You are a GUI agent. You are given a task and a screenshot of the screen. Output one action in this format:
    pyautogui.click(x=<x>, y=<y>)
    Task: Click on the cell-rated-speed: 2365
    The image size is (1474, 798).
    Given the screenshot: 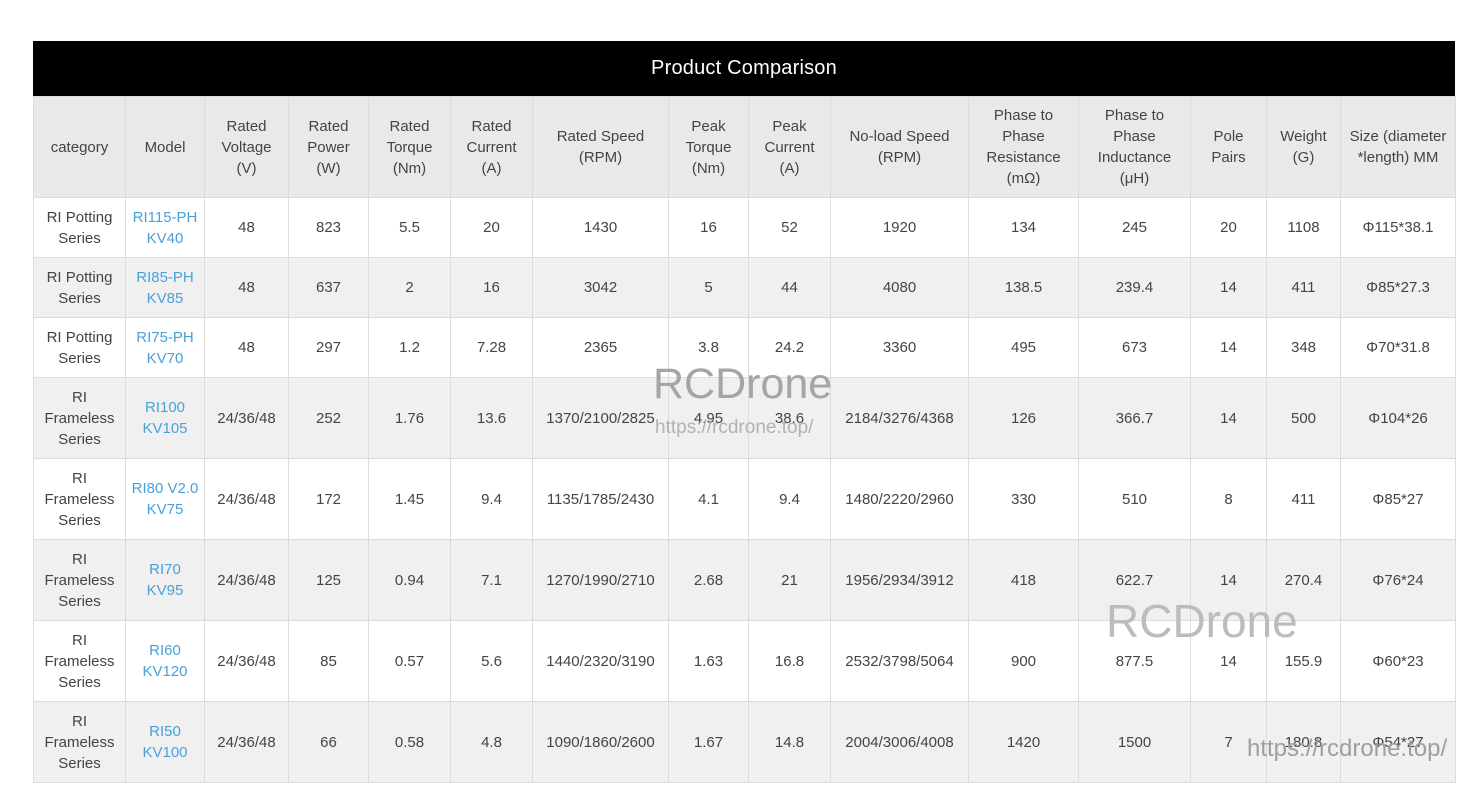 What is the action you would take?
    pyautogui.click(x=600, y=347)
    